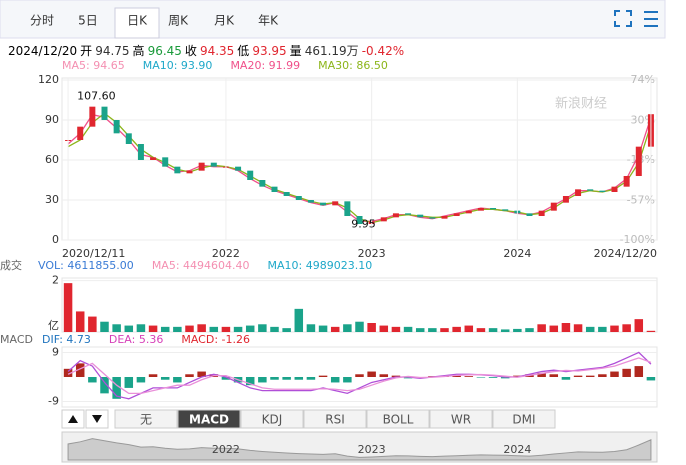  Describe the element at coordinates (265, 65) in the screenshot. I see `legend-entry: MA20: 91.99` at that location.